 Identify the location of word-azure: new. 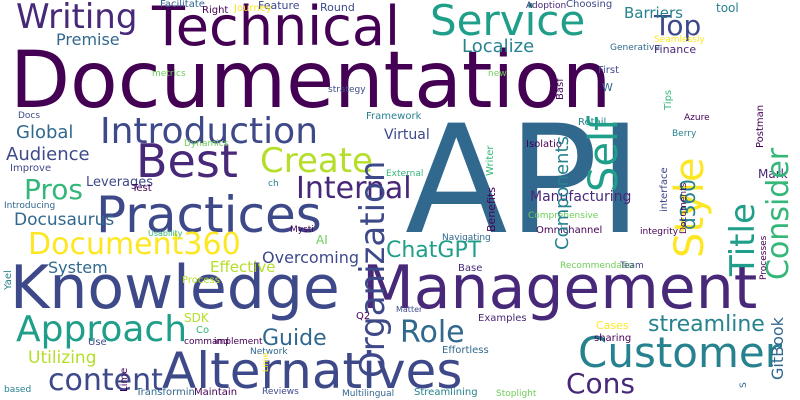
(497, 74).